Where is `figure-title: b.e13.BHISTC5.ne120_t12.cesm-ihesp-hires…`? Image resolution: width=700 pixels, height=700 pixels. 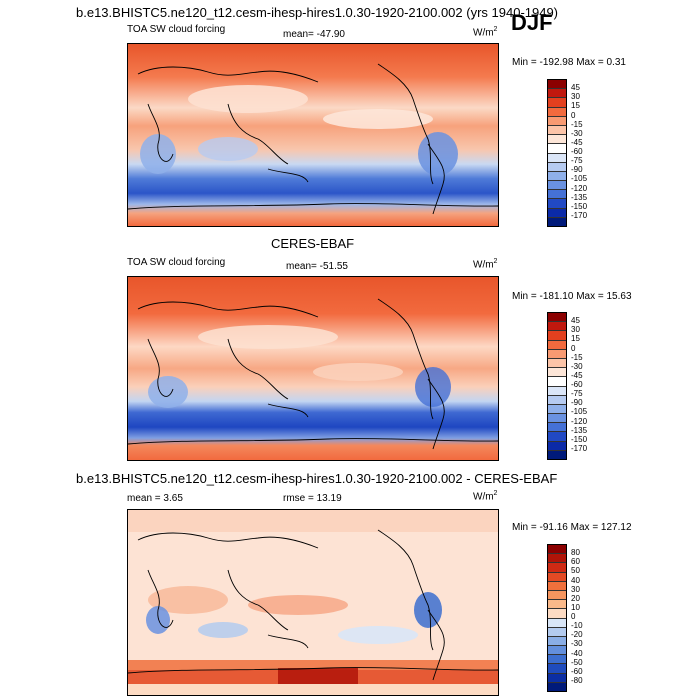
figure-title: b.e13.BHISTC5.ne120_t12.cesm-ihesp-hires… is located at coordinates (317, 12).